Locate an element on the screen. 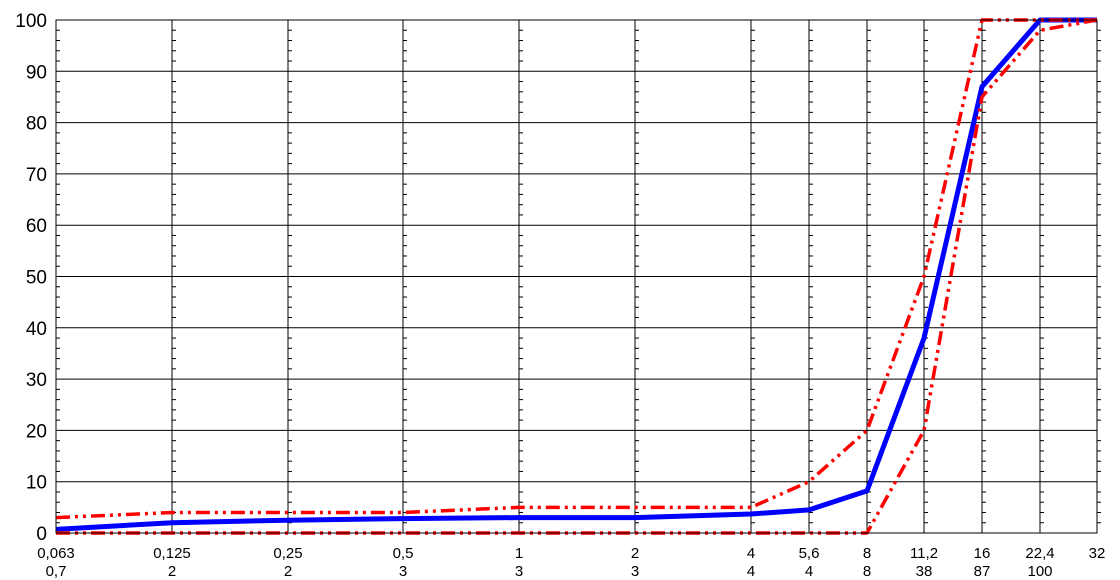 The width and height of the screenshot is (1120, 580). x-tick-label: 8 is located at coordinates (867, 553).